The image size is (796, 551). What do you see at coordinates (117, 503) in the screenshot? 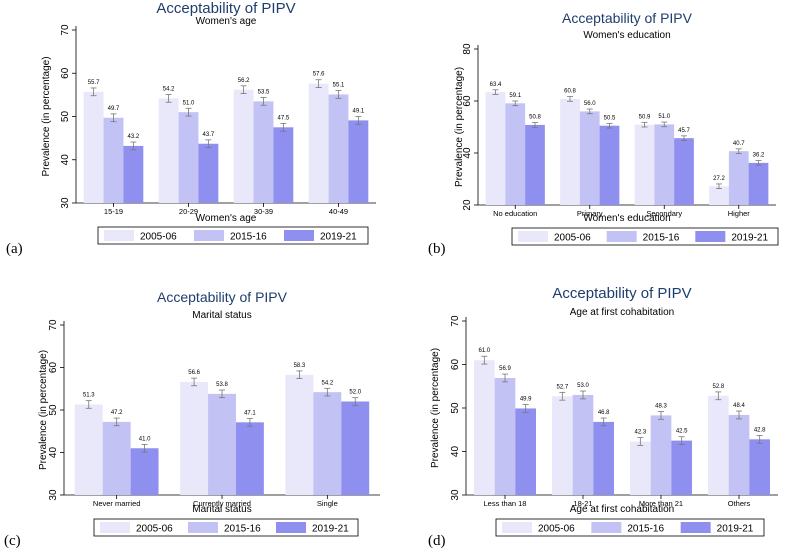
I see `x-tick-label: Never married` at bounding box center [117, 503].